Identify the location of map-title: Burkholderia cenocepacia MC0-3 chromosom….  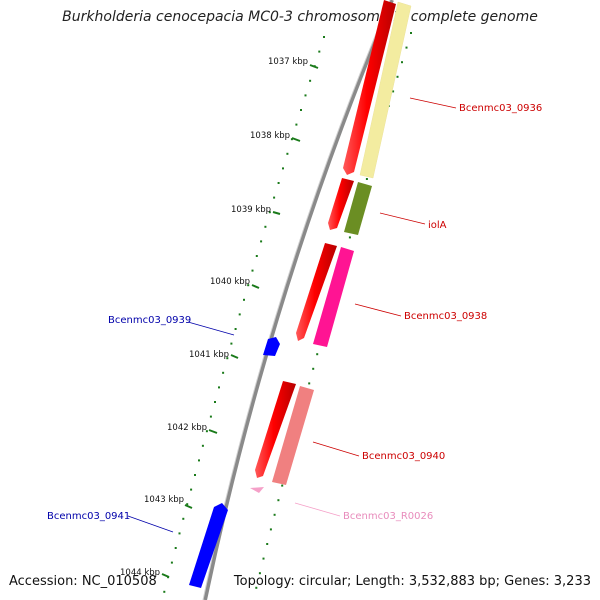
(300, 17).